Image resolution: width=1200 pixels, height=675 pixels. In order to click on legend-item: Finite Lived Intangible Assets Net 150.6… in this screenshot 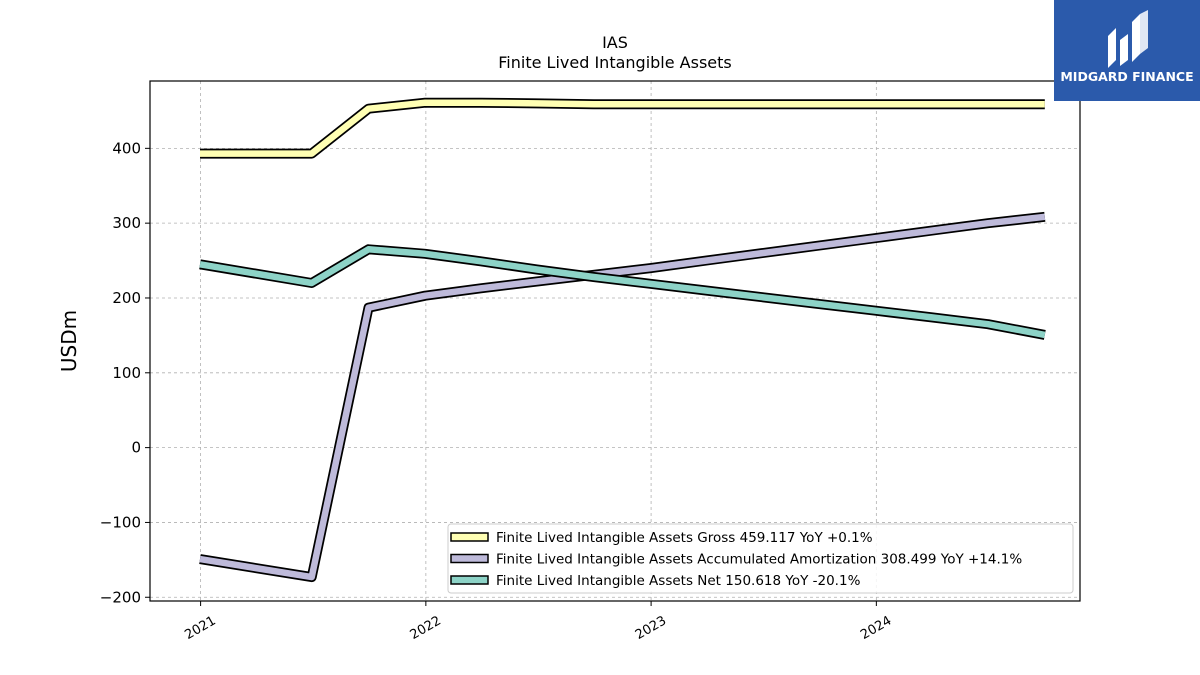, I will do `click(655, 581)`.